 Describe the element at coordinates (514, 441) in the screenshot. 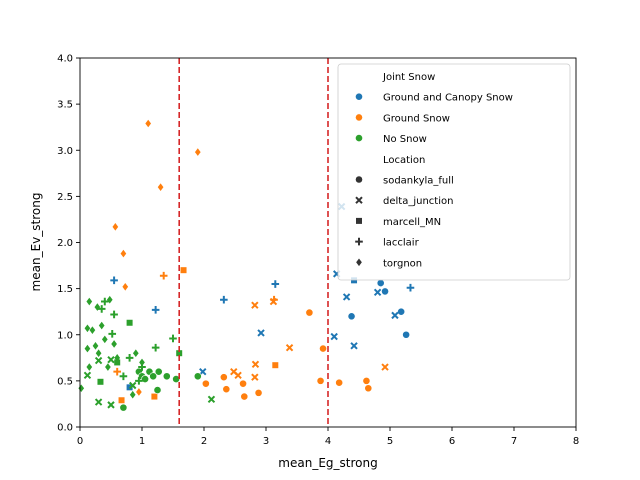

I see `x-tick-label: 7` at that location.